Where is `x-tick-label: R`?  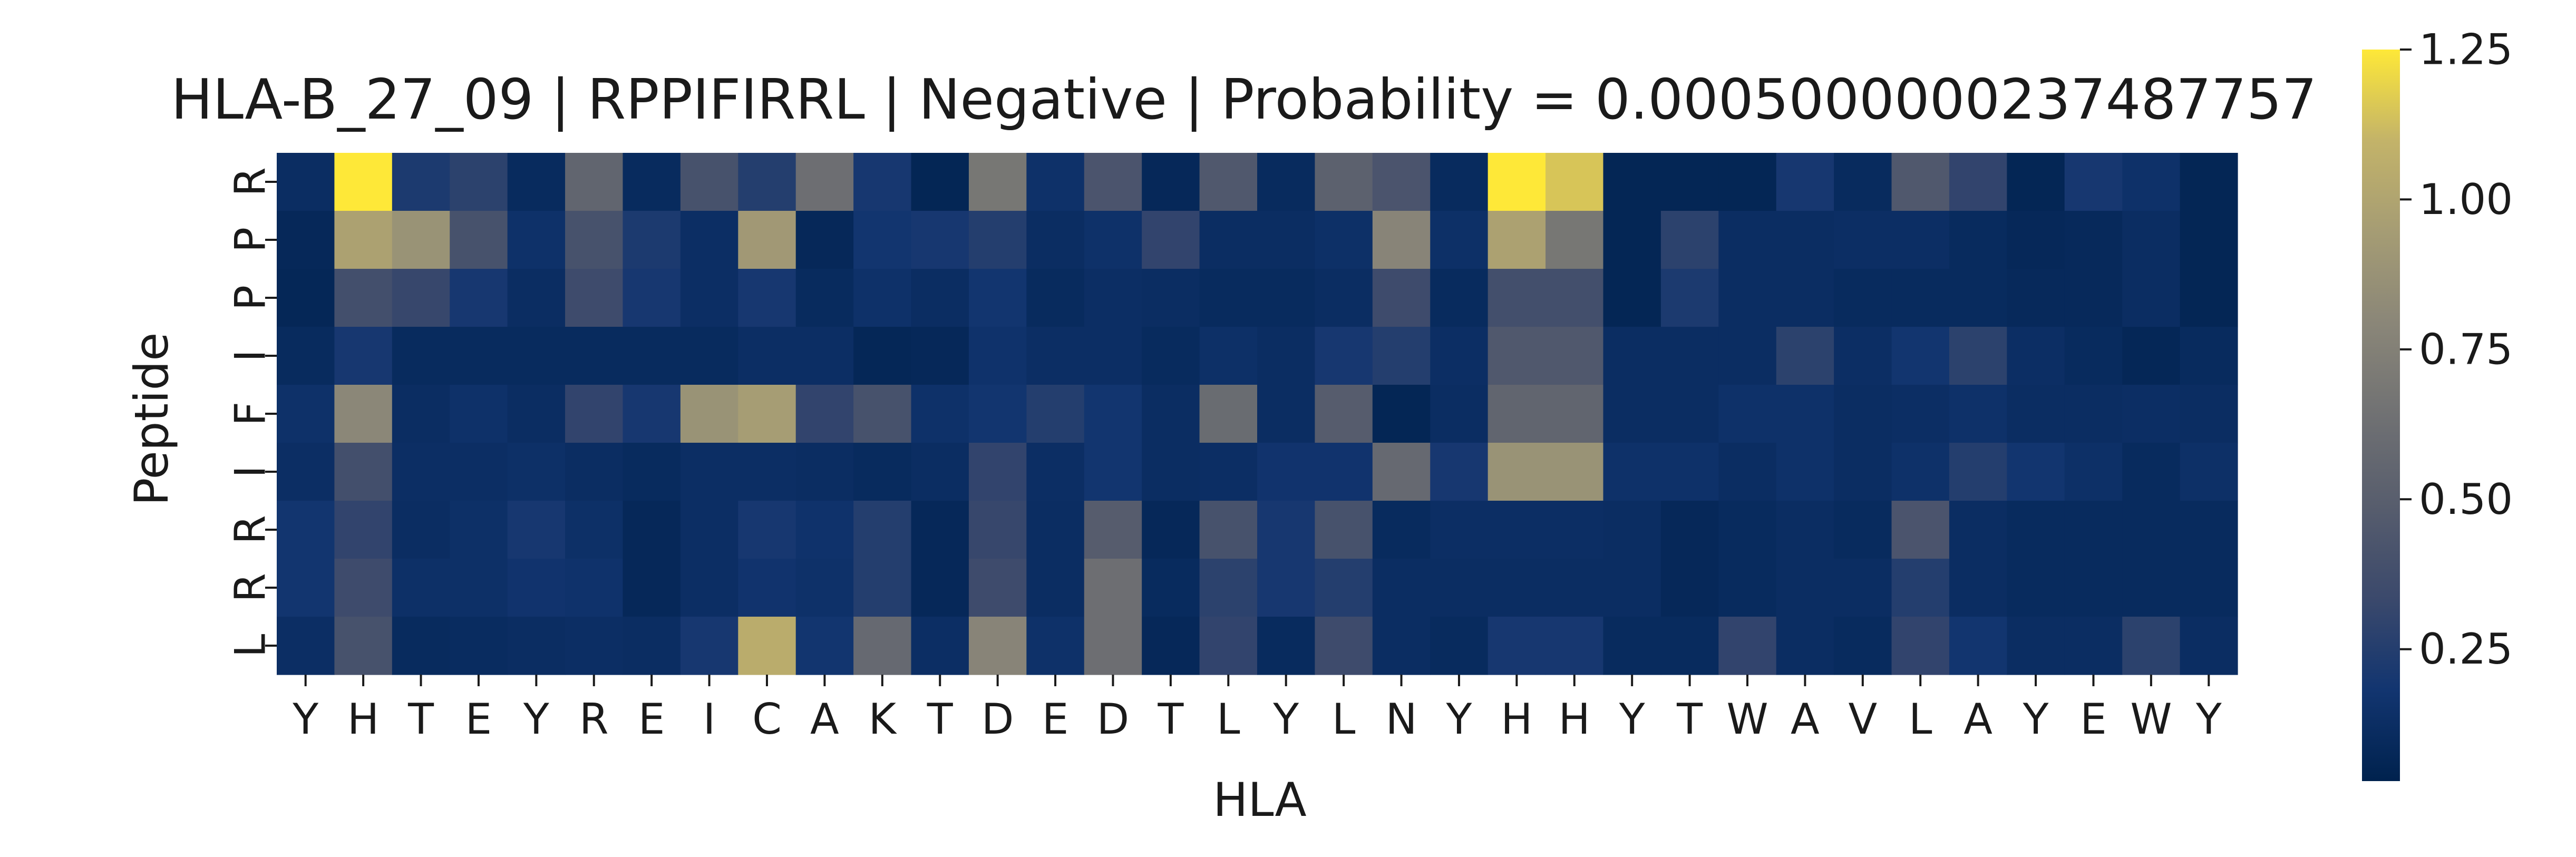
x-tick-label: R is located at coordinates (594, 719).